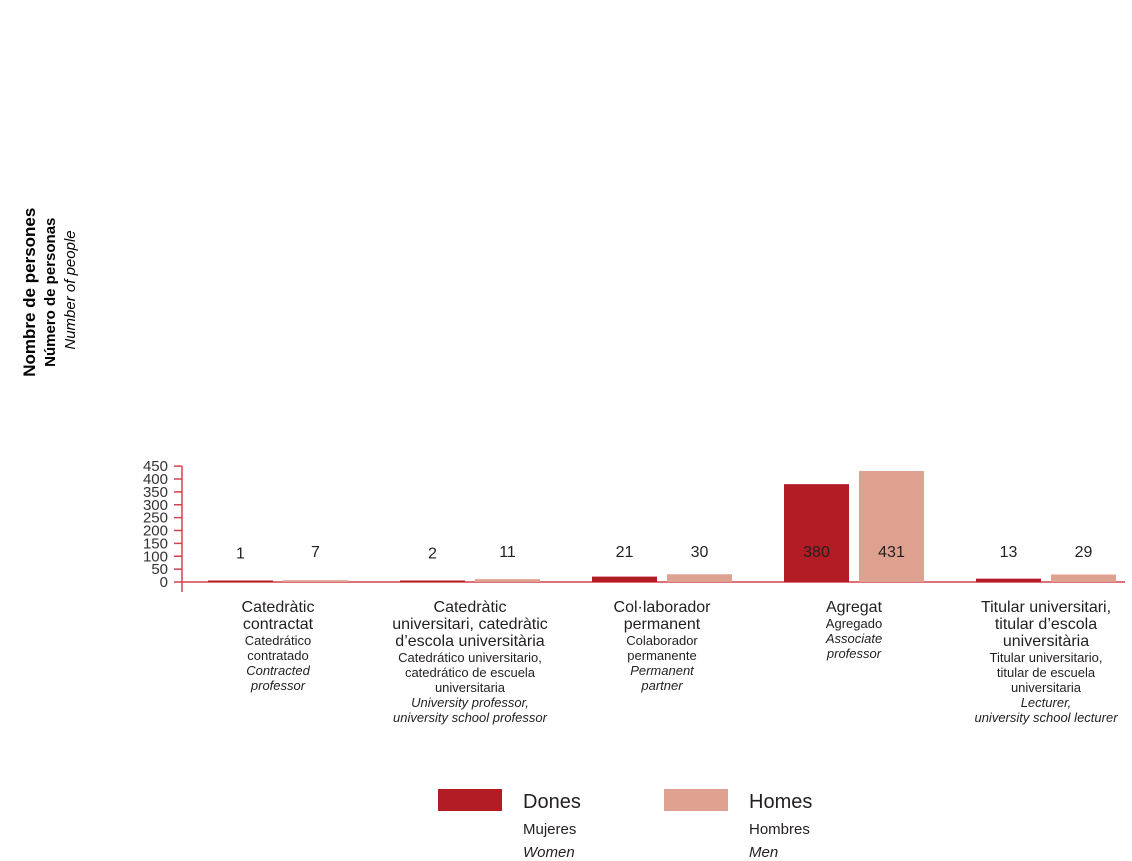 This screenshot has height=861, width=1132. Describe the element at coordinates (432, 553) in the screenshot. I see `data-label: 2` at that location.